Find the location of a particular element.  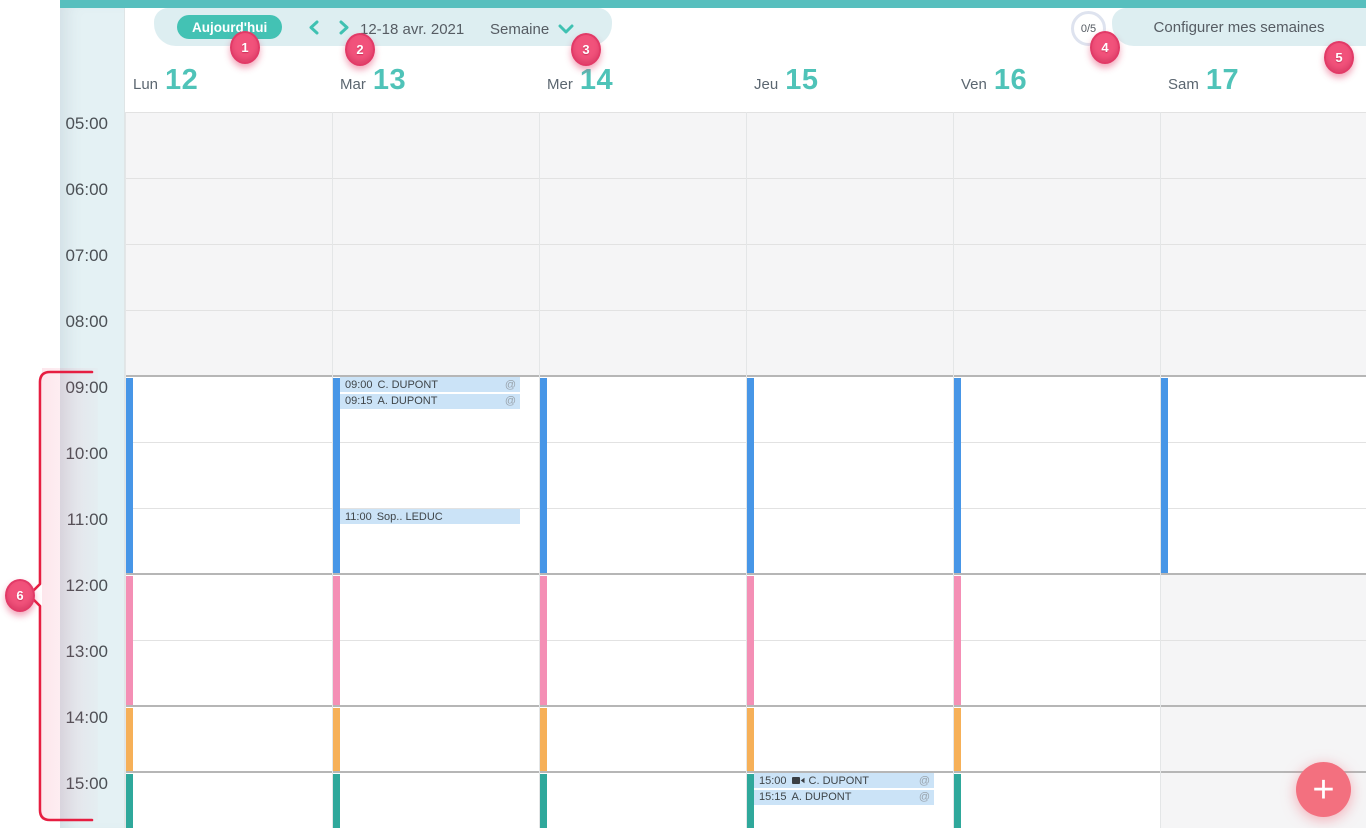

today-button: Aujourd'hui is located at coordinates (230, 27).